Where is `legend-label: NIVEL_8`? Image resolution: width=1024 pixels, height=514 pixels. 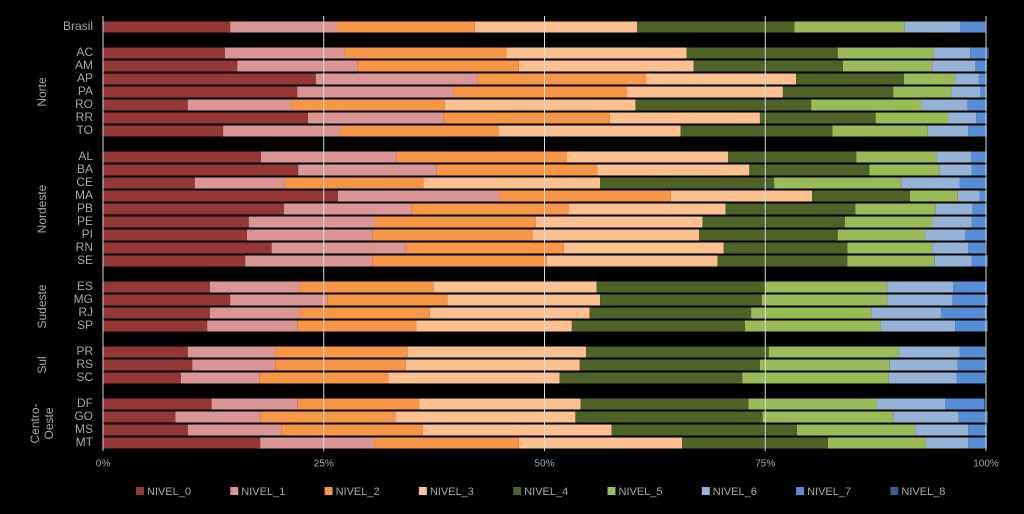
legend-label: NIVEL_8 is located at coordinates (923, 492).